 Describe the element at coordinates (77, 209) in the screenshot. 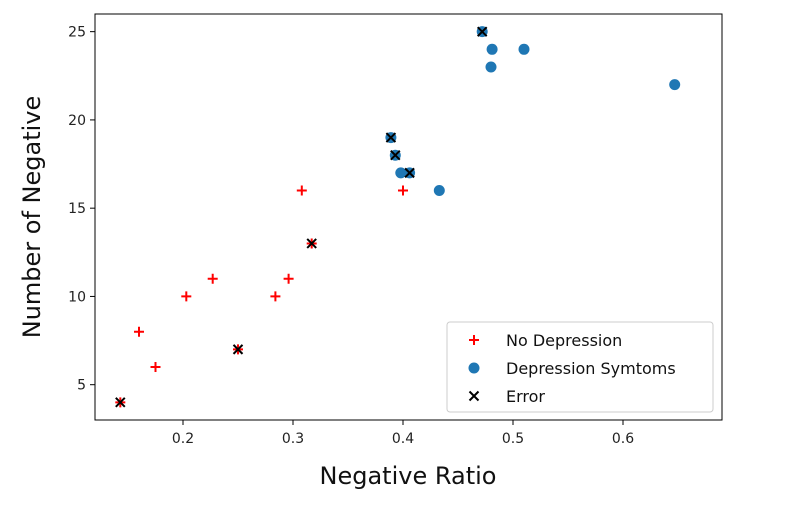

I see `y-tick-label: 15` at that location.